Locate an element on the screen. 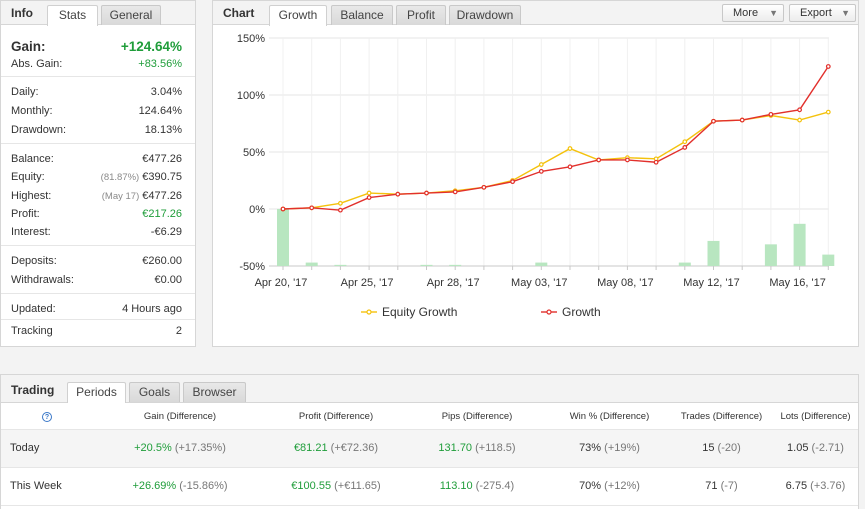  updated-value: 4 Hours ago is located at coordinates (152, 309).